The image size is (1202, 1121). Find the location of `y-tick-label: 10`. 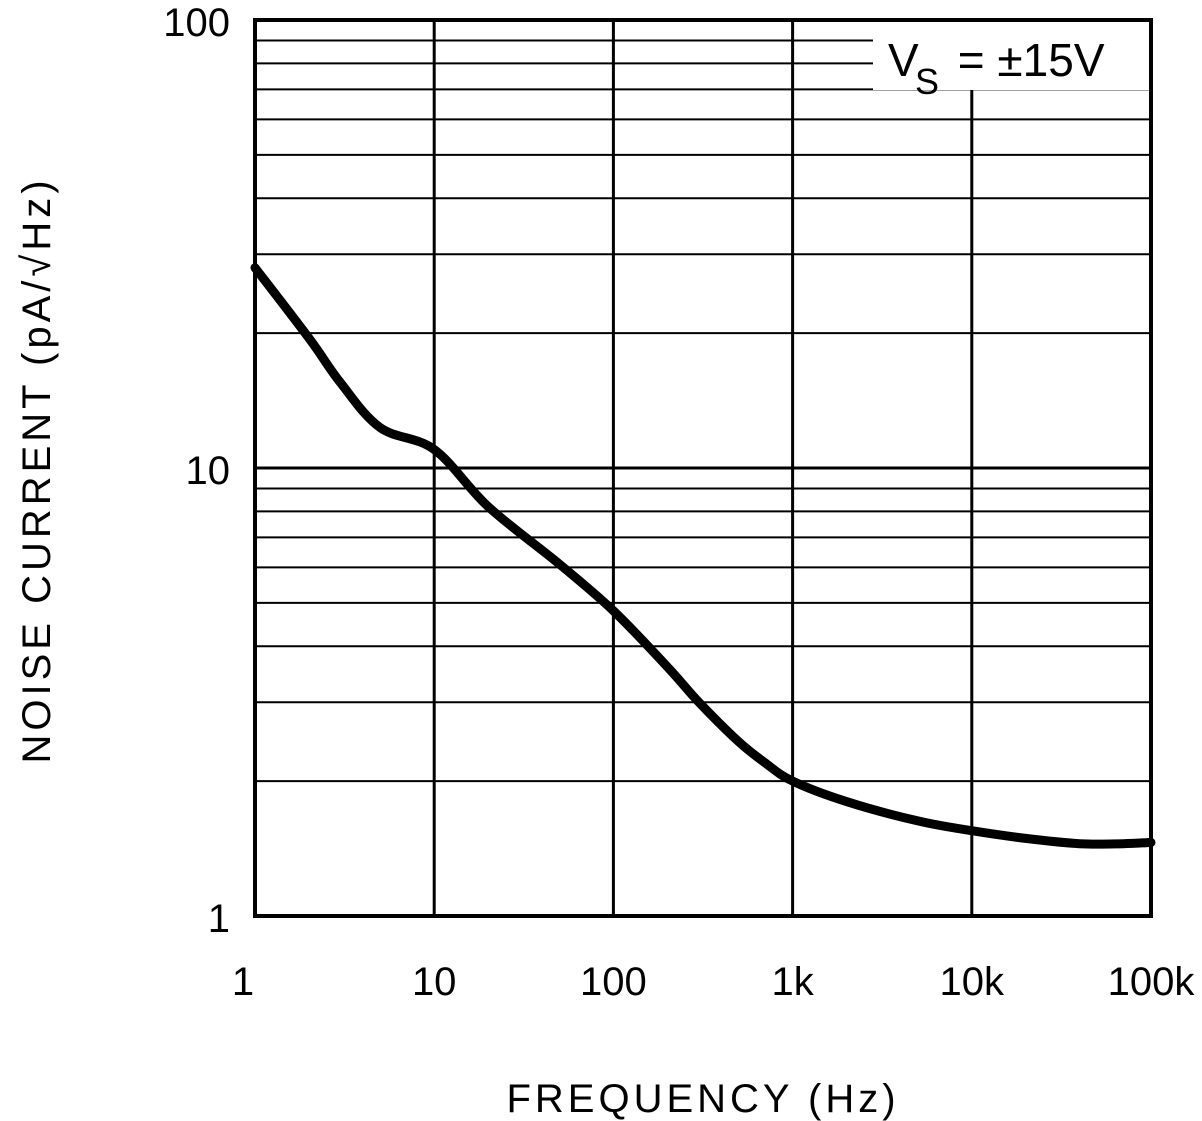

y-tick-label: 10 is located at coordinates (208, 471).